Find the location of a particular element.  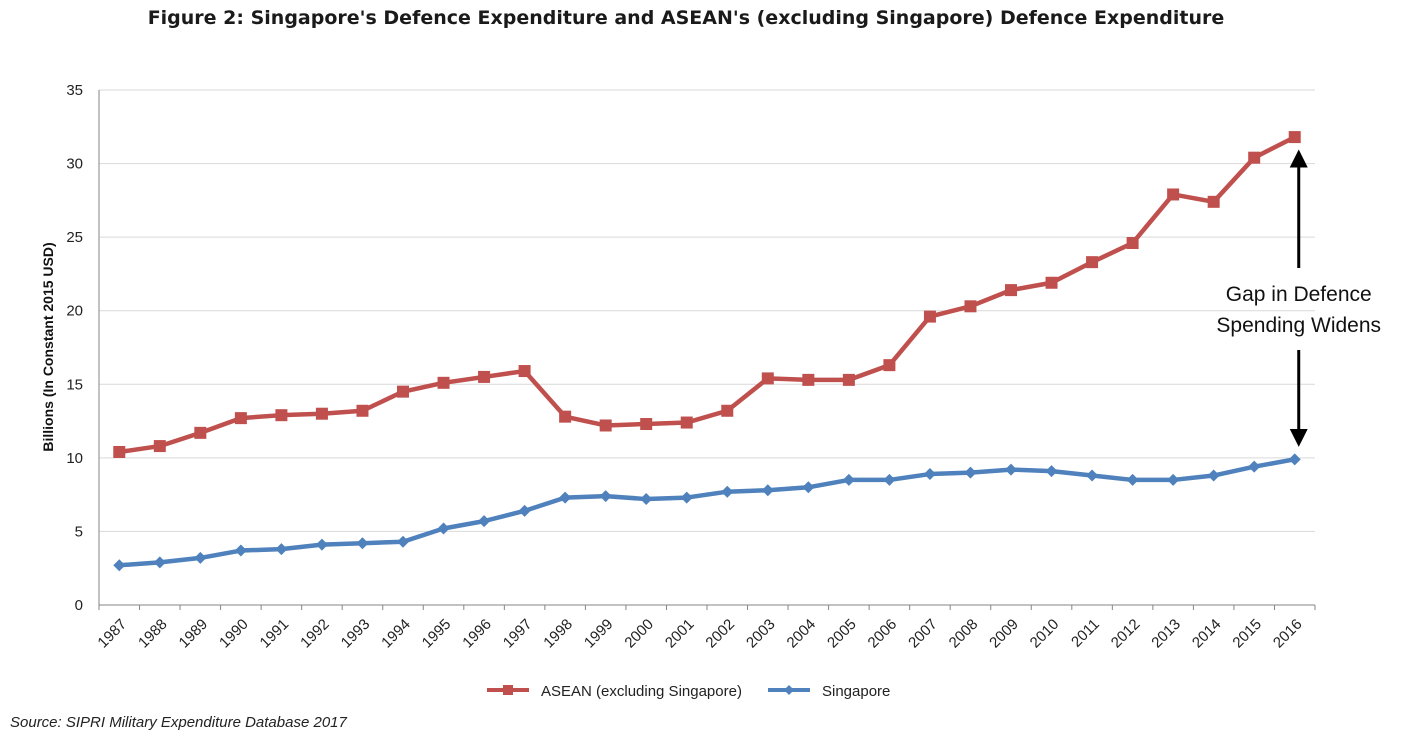

series-line is located at coordinates (707, 512).